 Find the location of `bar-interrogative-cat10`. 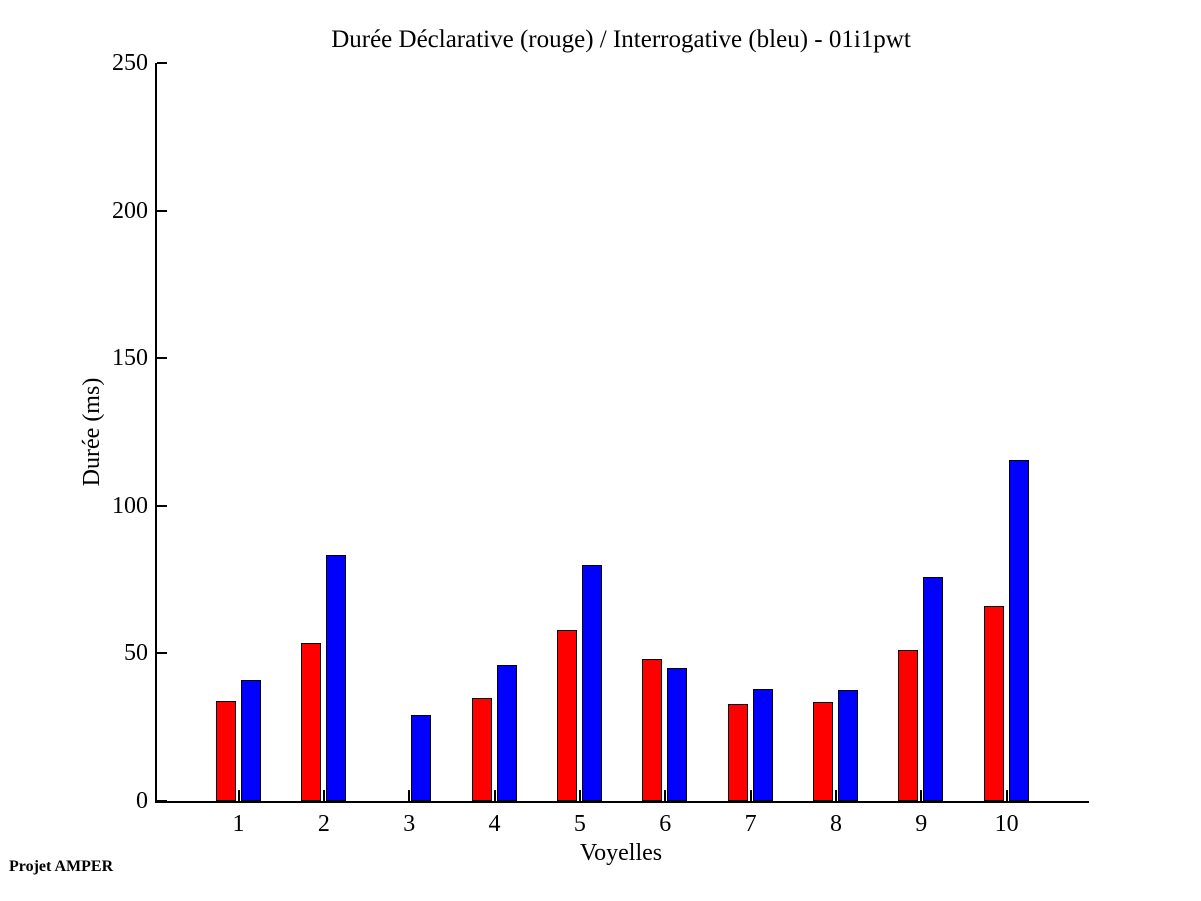

bar-interrogative-cat10 is located at coordinates (1018, 630).